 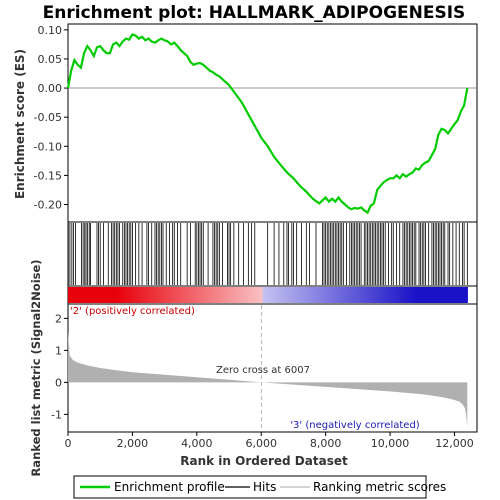 What do you see at coordinates (58, 318) in the screenshot?
I see `metric-y-tick-label: 2` at bounding box center [58, 318].